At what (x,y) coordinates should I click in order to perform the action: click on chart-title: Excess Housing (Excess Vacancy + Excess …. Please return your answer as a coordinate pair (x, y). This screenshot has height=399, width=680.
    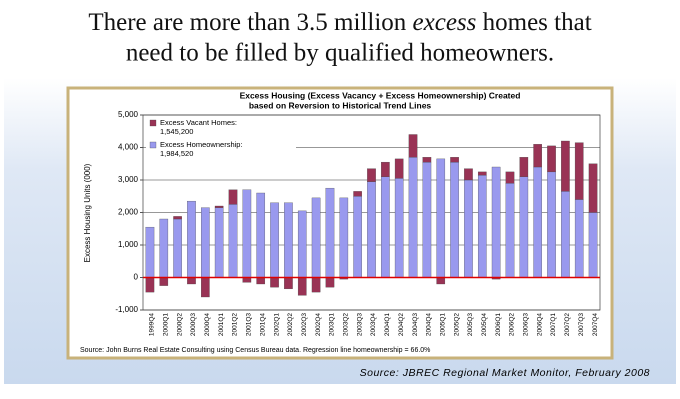
    Looking at the image, I should click on (380, 95).